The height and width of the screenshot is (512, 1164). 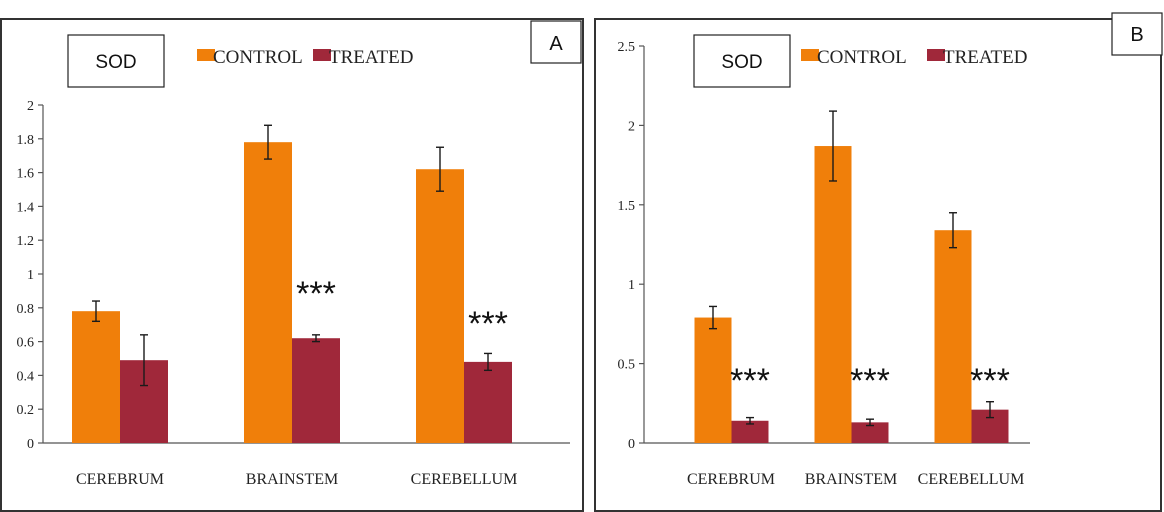 I want to click on legend-a-treated-label: TREATED, so click(x=371, y=57).